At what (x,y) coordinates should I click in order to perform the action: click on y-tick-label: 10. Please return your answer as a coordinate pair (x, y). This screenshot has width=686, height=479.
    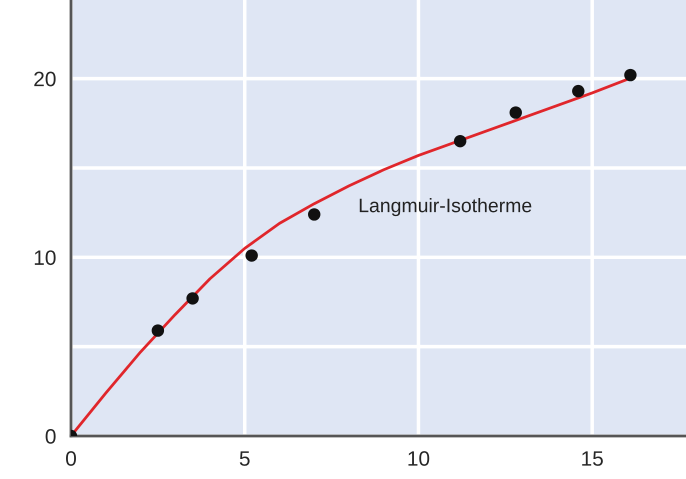
    Looking at the image, I should click on (45, 258).